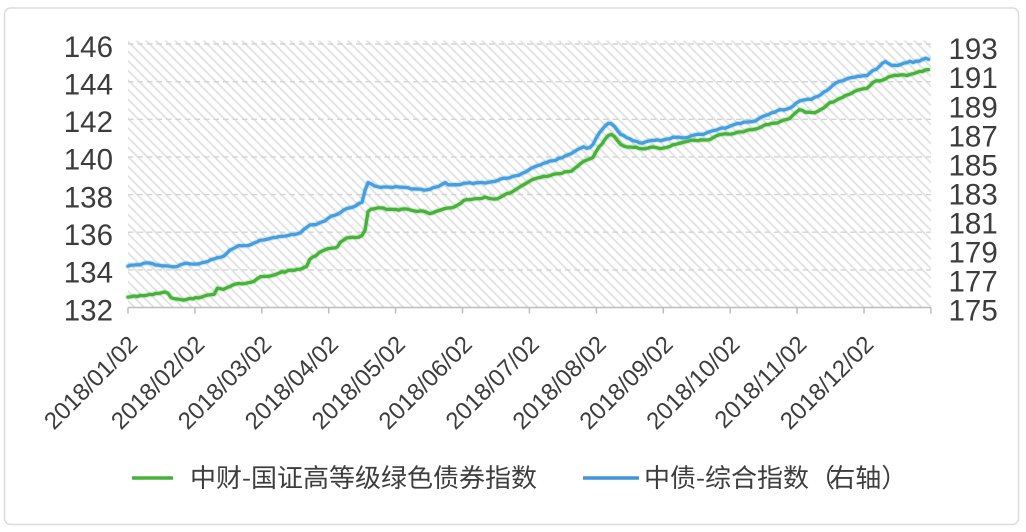 This screenshot has height=532, width=1026. What do you see at coordinates (88, 160) in the screenshot?
I see `svg-text: 140` at bounding box center [88, 160].